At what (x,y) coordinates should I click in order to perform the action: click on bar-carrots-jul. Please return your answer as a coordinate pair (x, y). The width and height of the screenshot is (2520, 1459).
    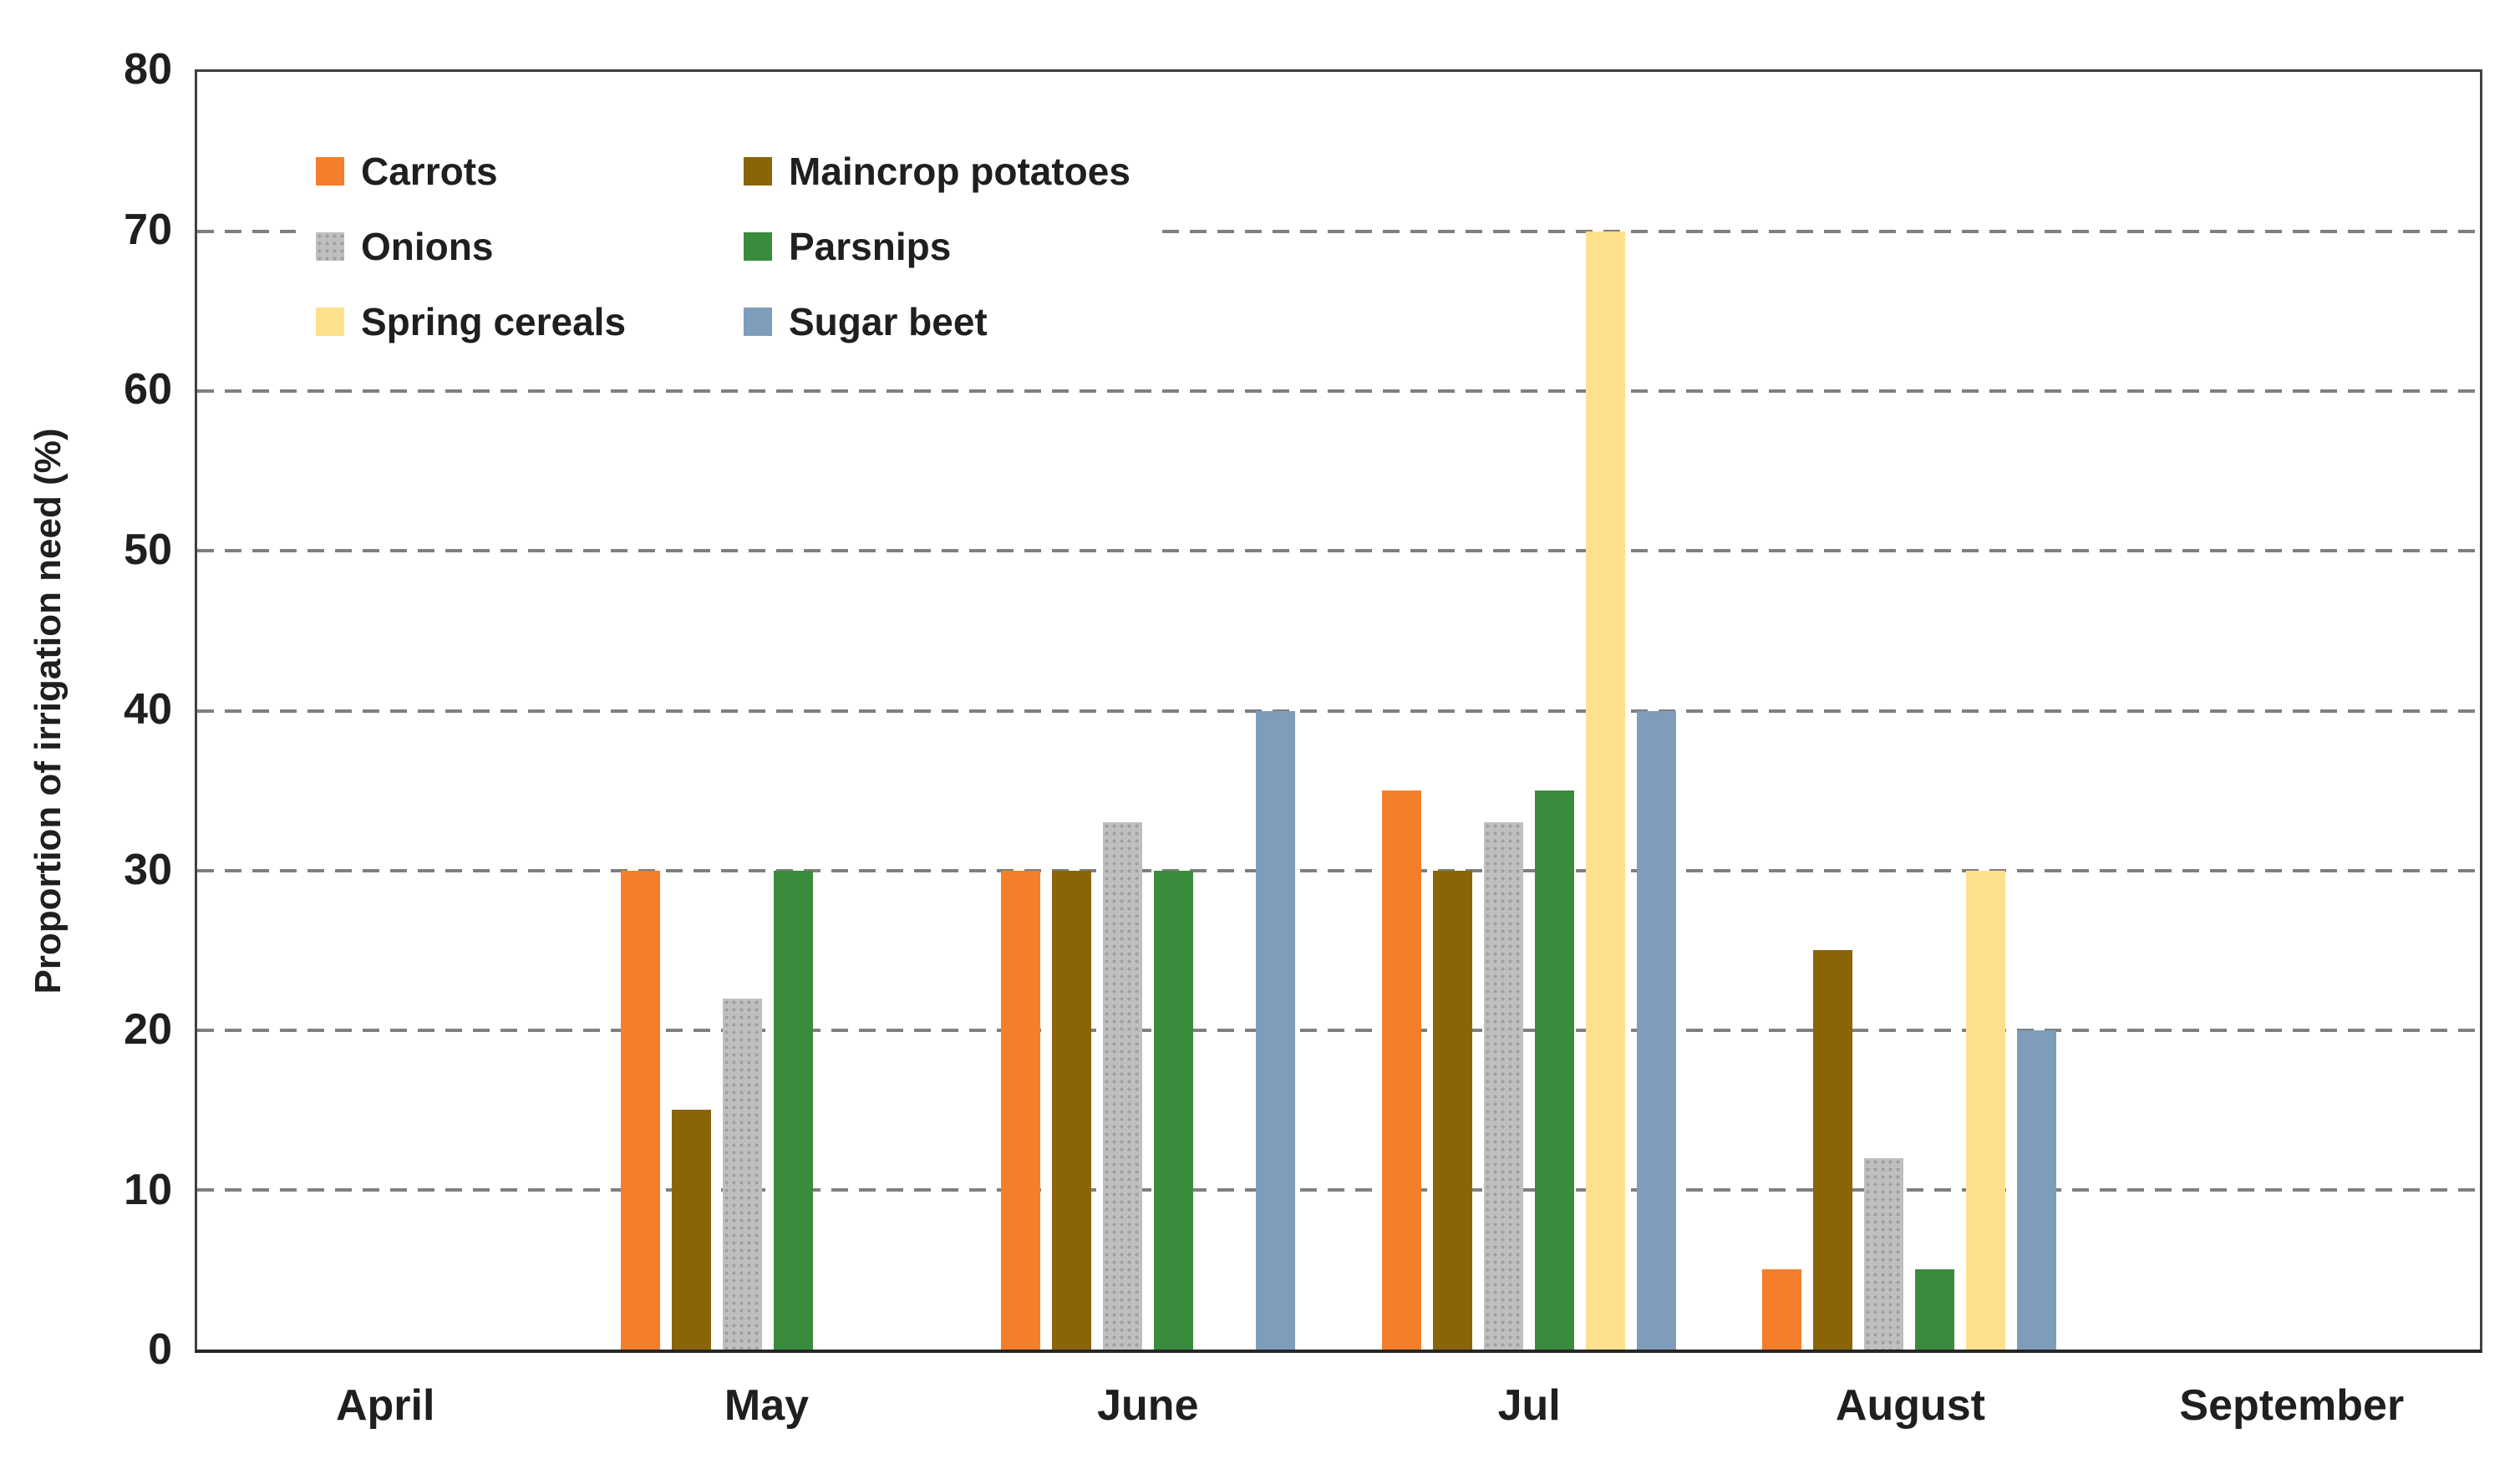
    Looking at the image, I should click on (1401, 1070).